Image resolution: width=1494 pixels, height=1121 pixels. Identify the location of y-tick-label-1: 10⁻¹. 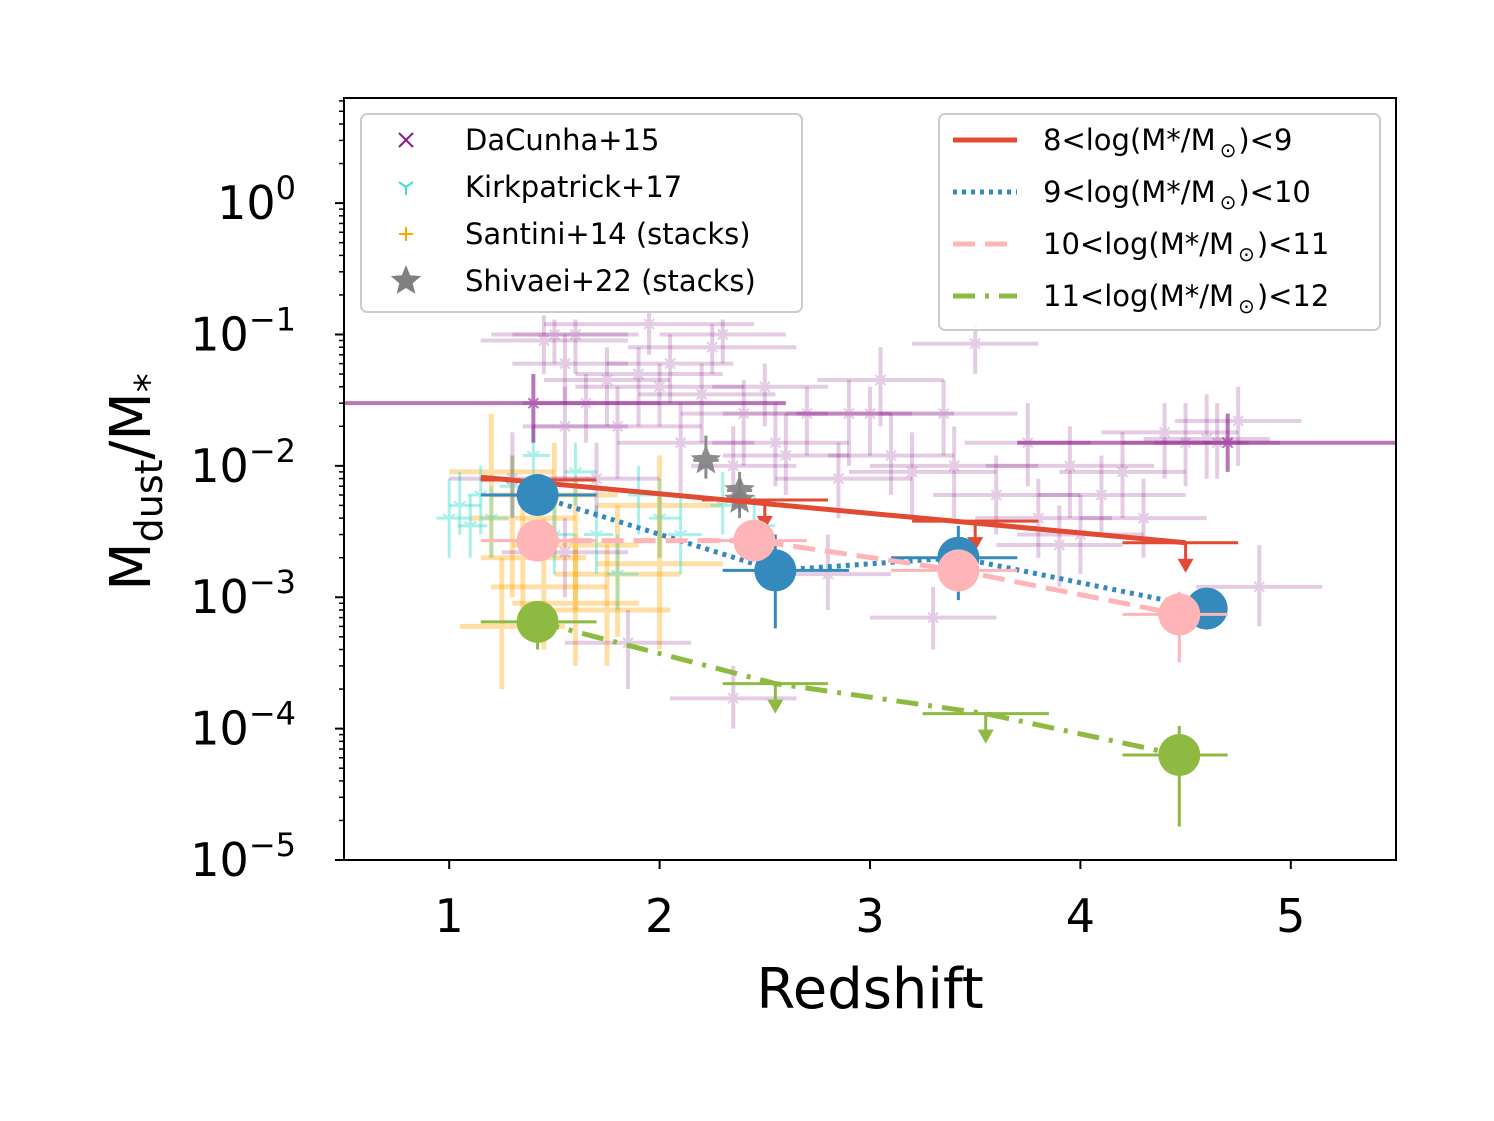
(243, 330).